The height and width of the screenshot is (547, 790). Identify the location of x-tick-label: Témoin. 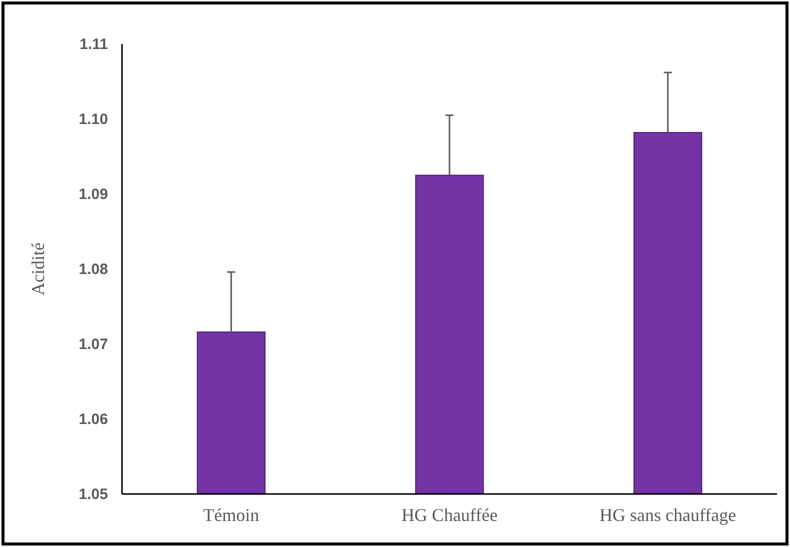
(231, 514).